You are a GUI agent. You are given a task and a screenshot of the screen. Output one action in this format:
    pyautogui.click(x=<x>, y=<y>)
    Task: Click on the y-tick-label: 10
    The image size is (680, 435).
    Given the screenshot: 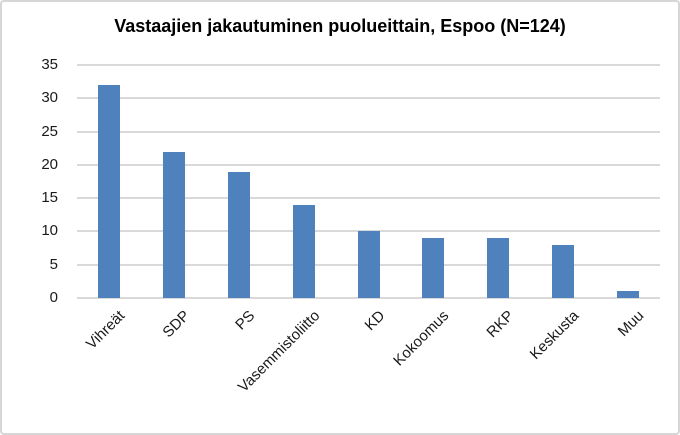 What is the action you would take?
    pyautogui.click(x=49, y=231)
    